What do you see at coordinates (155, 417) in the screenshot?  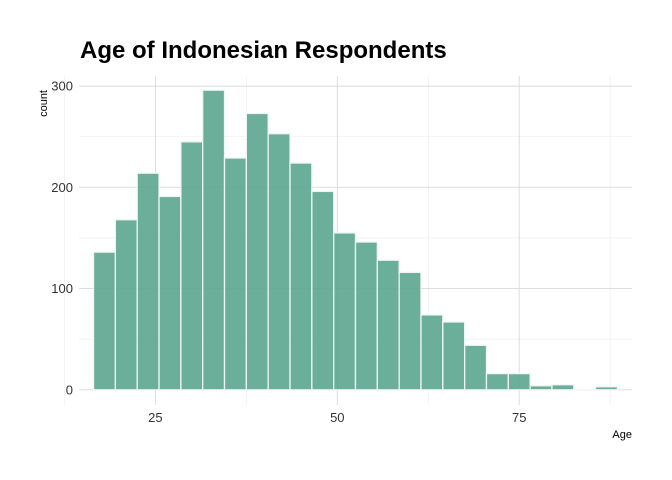 I see `x-tick-label: 25` at bounding box center [155, 417].